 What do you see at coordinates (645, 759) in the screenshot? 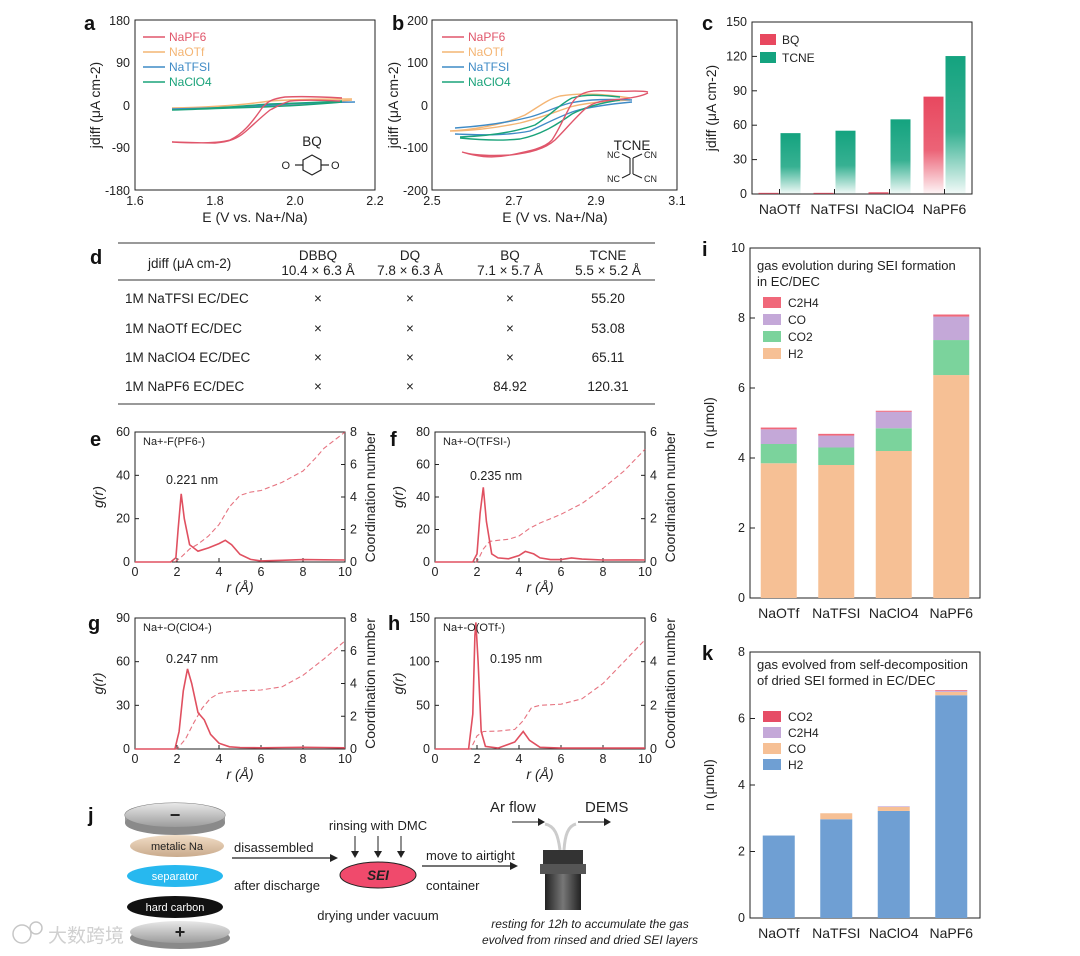
I see `xtick-label: 10` at bounding box center [645, 759].